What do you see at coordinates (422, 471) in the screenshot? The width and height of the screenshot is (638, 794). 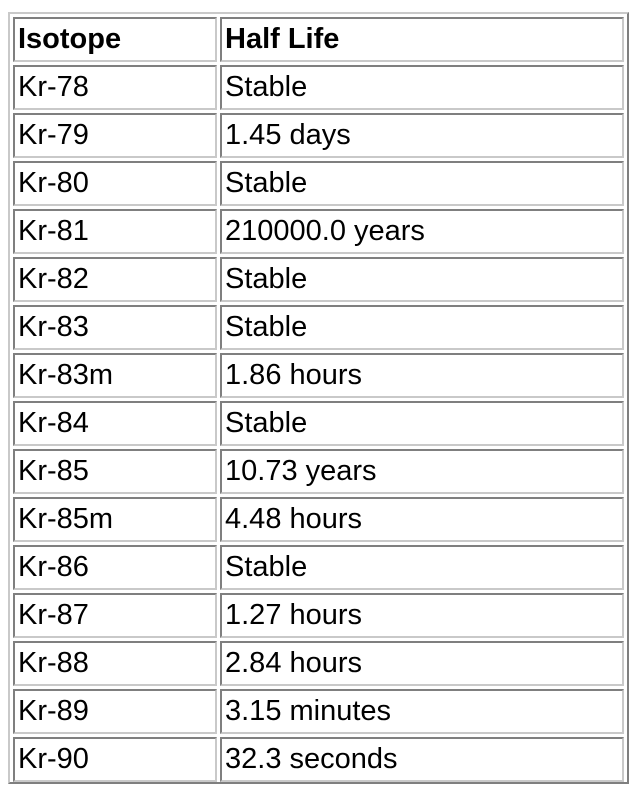 I see `half-life-cell: 10.73 years` at bounding box center [422, 471].